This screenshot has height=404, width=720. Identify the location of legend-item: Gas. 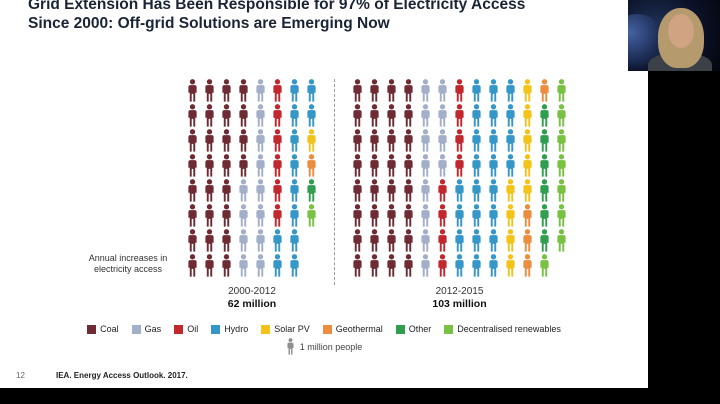
(146, 329).